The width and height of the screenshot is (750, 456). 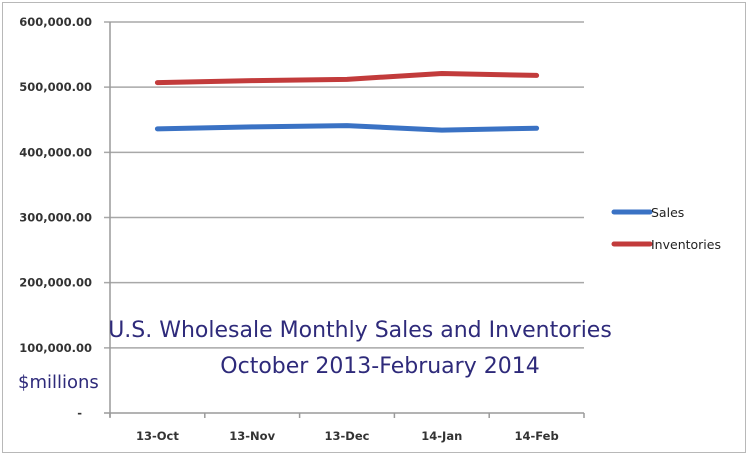 I want to click on y-tick-label: 100,000.00, so click(x=55, y=348).